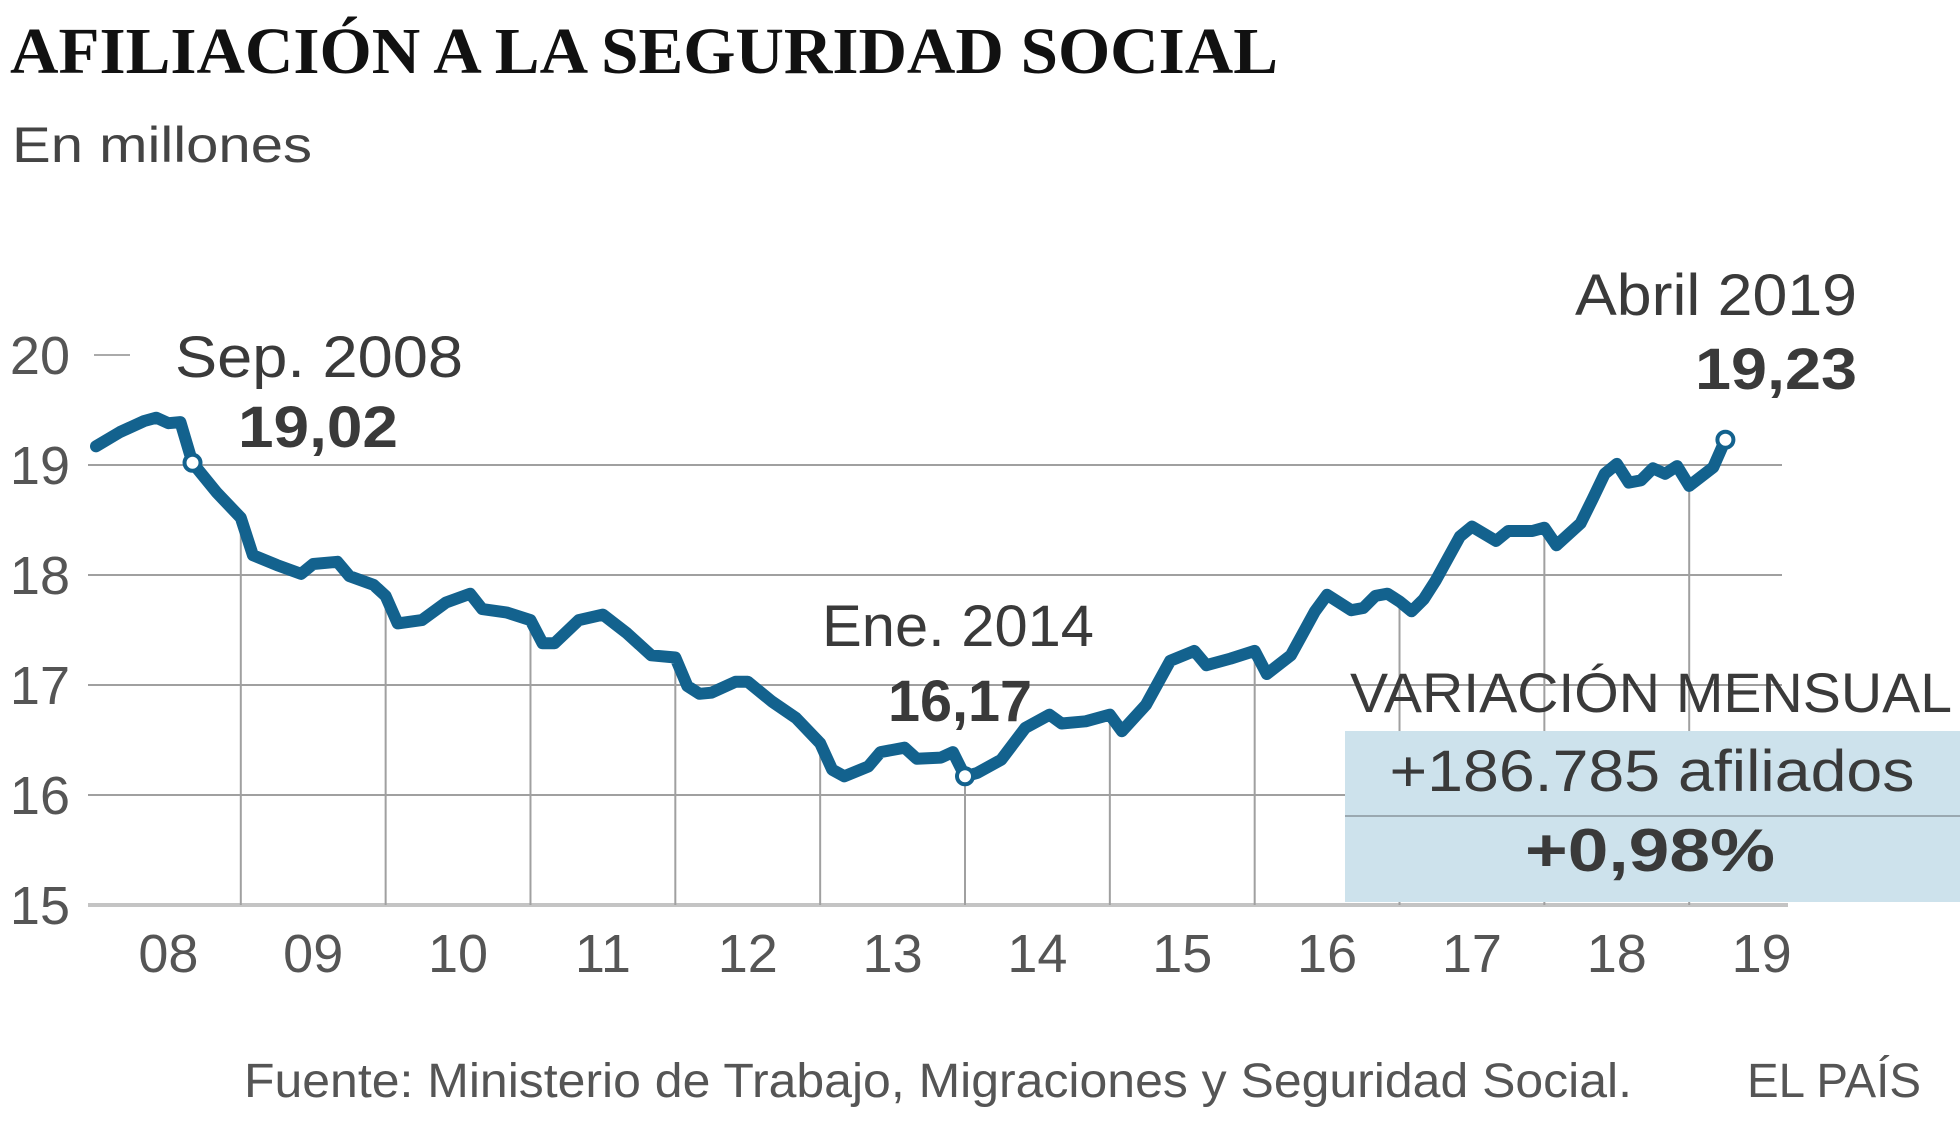 The image size is (1960, 1134). I want to click on x-axis: 08 09 10 11 12 13 14 15 16 17 18 19, so click(964, 954).